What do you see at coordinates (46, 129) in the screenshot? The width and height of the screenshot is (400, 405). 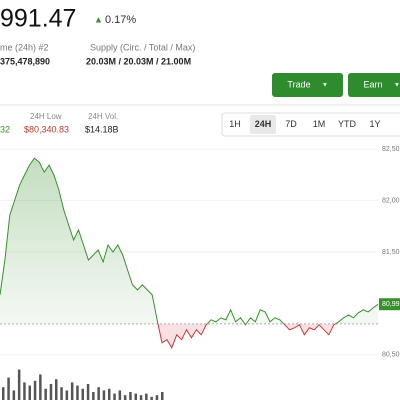 I see `low-value: $80,340.83` at bounding box center [46, 129].